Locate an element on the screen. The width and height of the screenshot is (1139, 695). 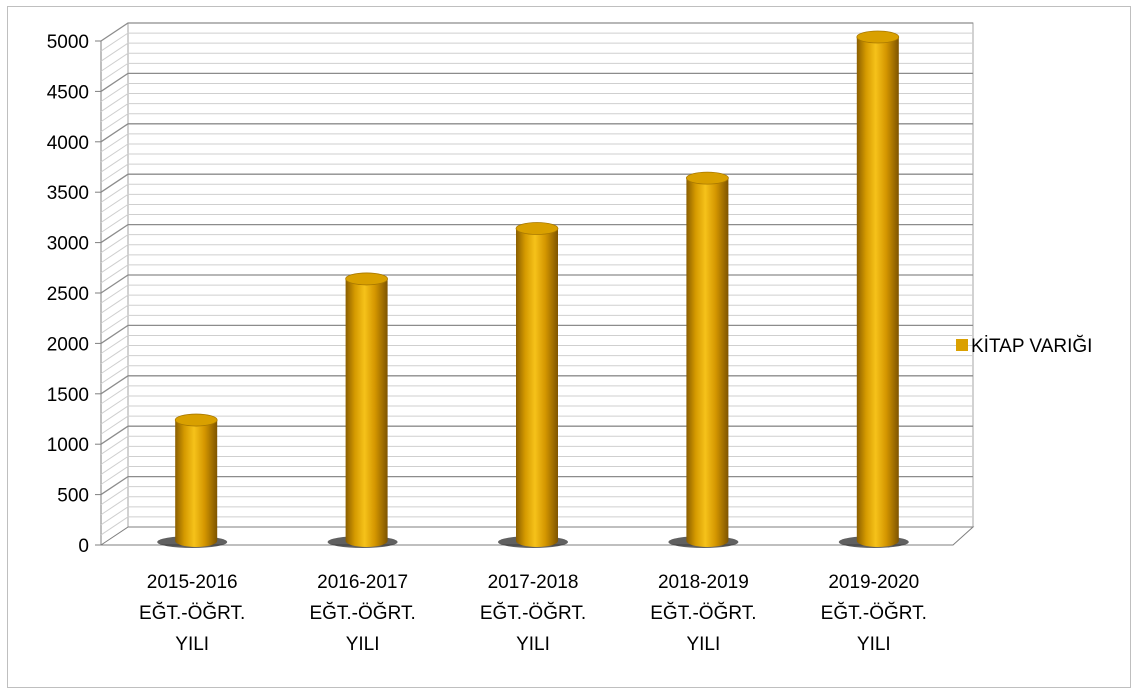
y-tick-label: 3000 is located at coordinates (68, 244).